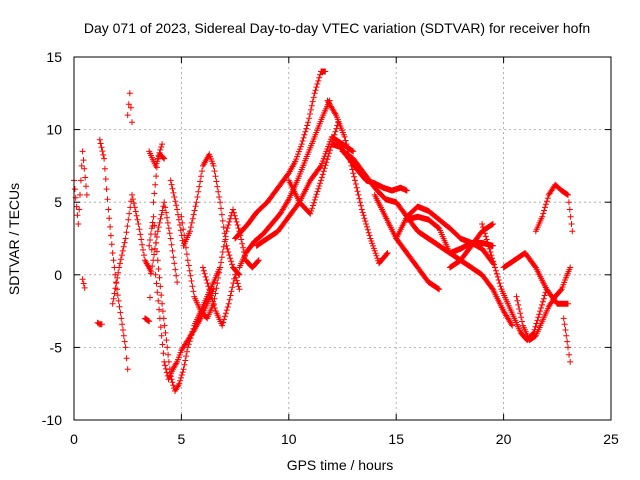  I want to click on y-tick-label: 5, so click(58, 202).